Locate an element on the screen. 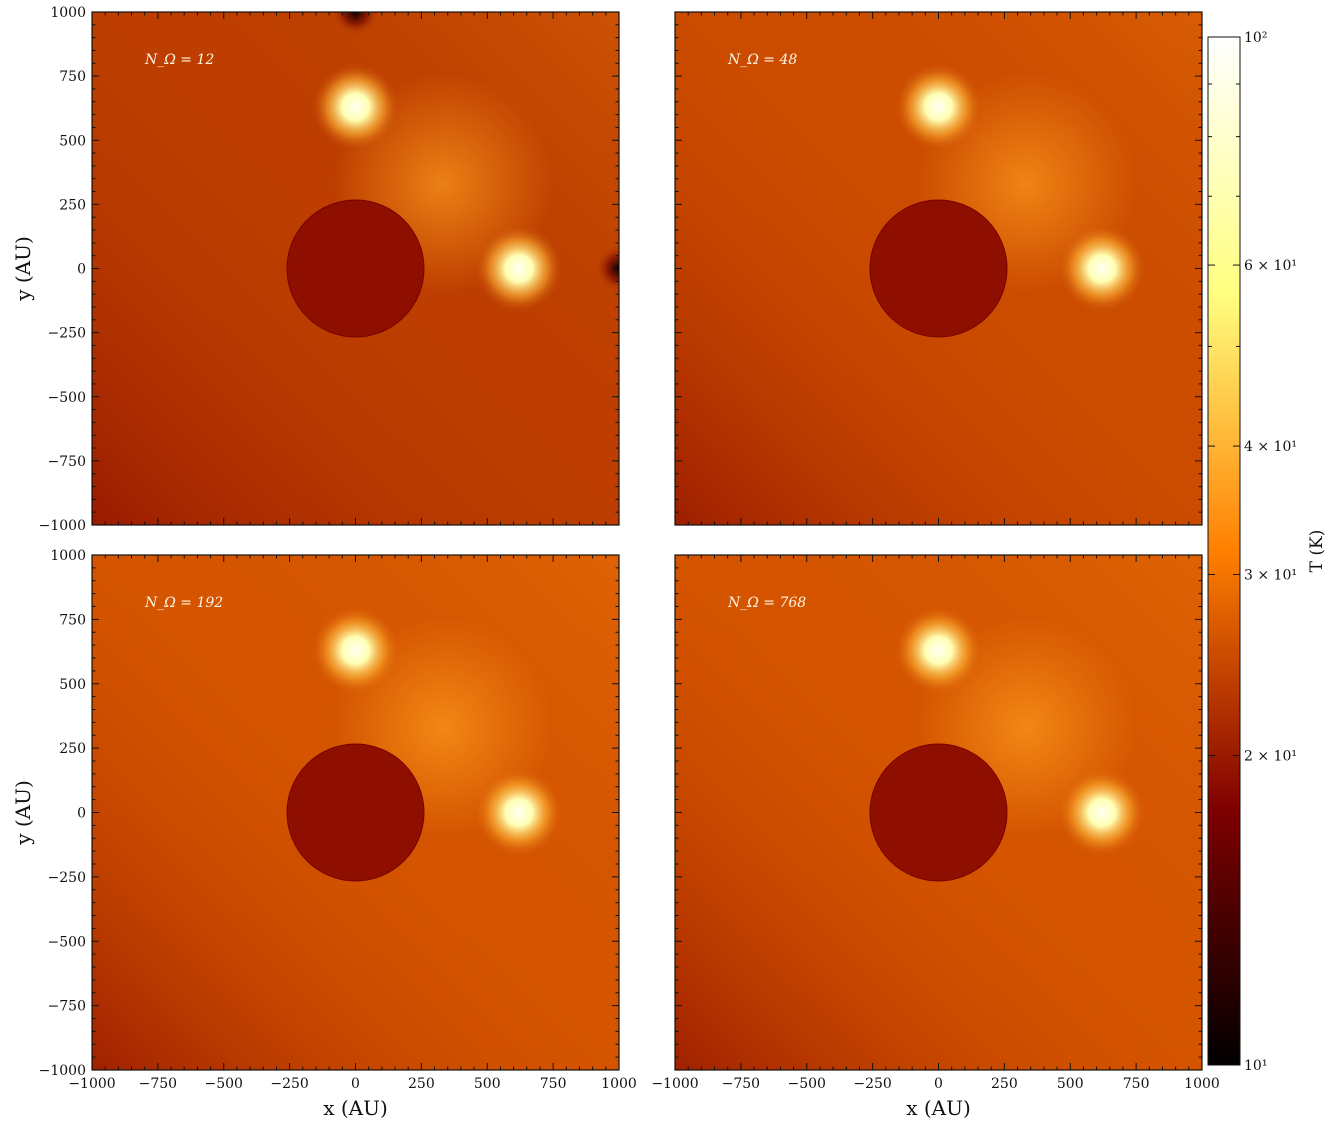 This screenshot has width=1343, height=1126. colorbar-tick-label: 4 × 10¹ is located at coordinates (1270, 447).